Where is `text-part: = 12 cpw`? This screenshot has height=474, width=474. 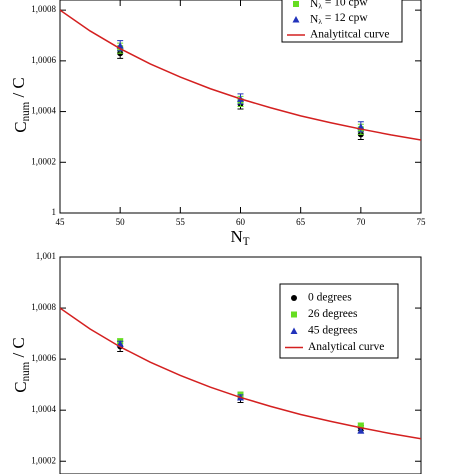
text-part: = 12 cpw is located at coordinates (345, 18).